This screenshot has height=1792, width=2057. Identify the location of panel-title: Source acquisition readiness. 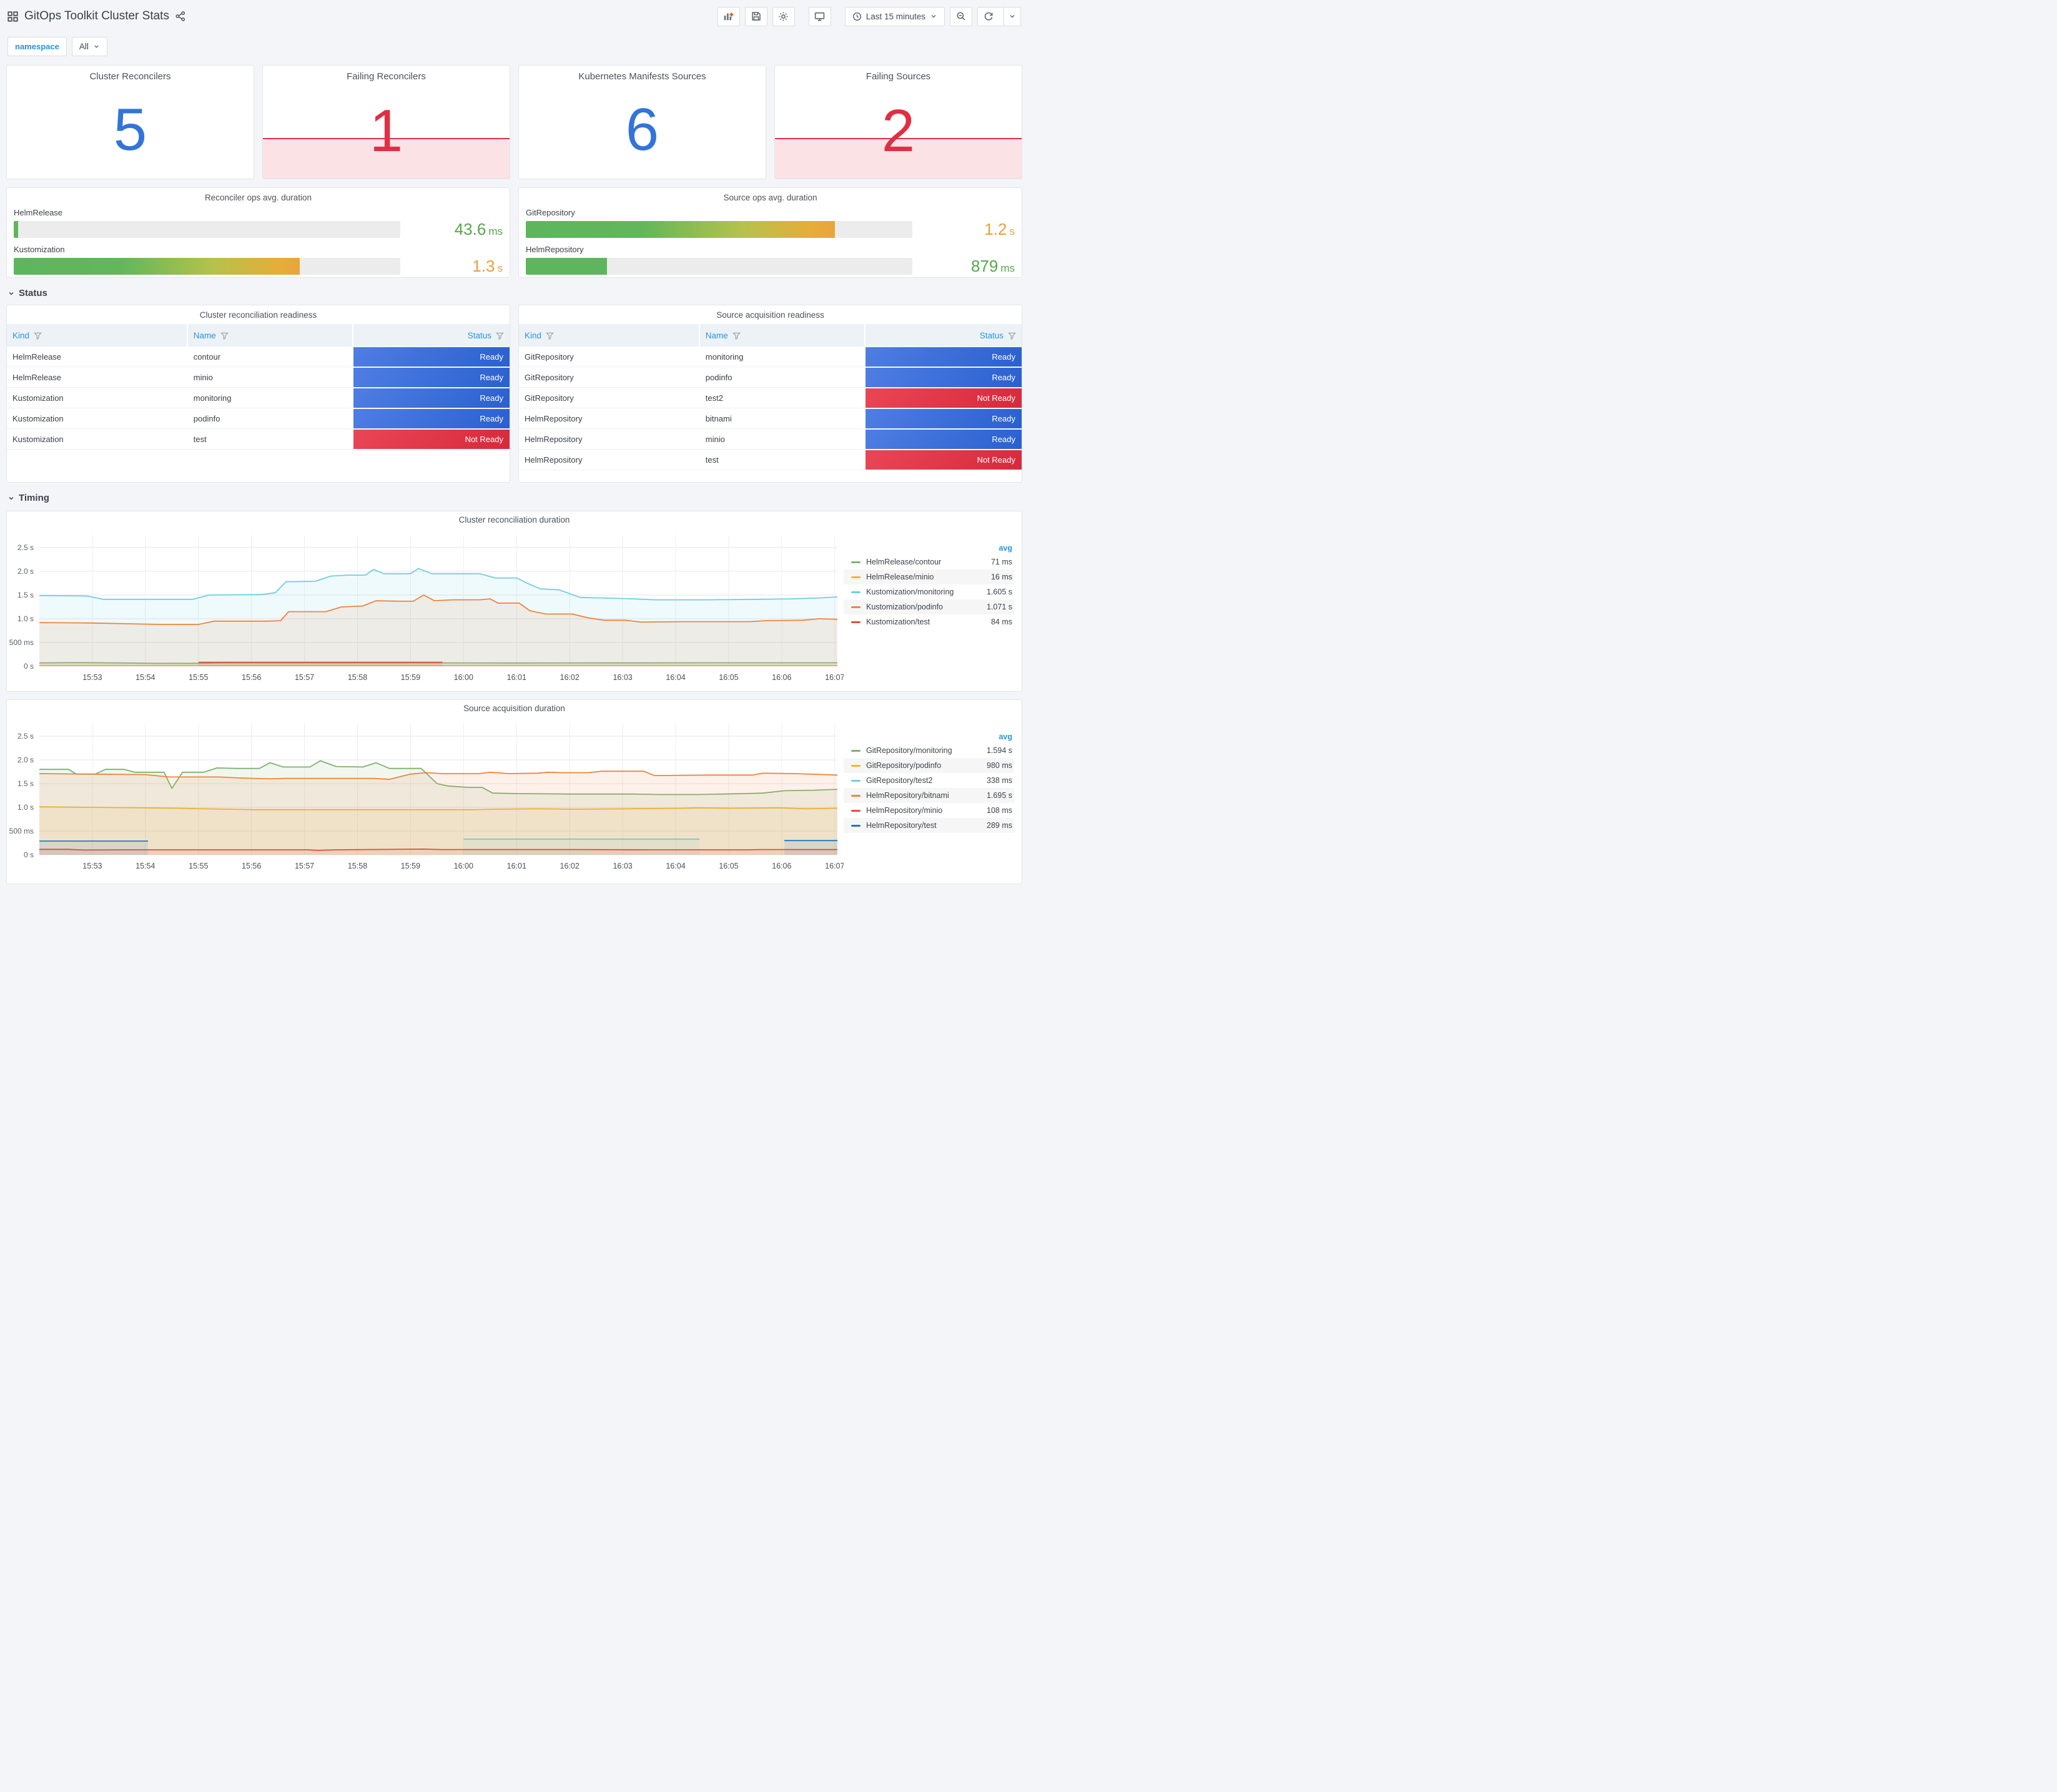
(770, 315).